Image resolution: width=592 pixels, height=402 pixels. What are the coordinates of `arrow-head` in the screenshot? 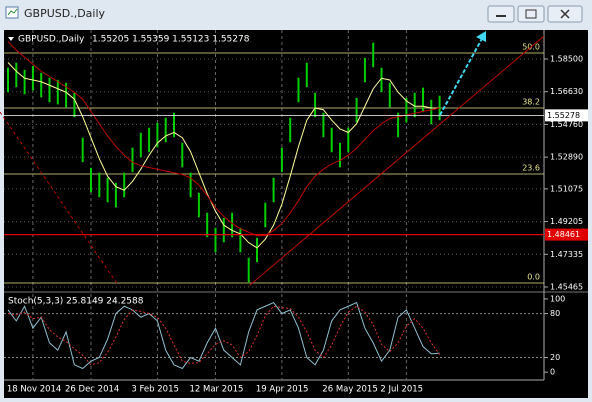 It's located at (481, 36).